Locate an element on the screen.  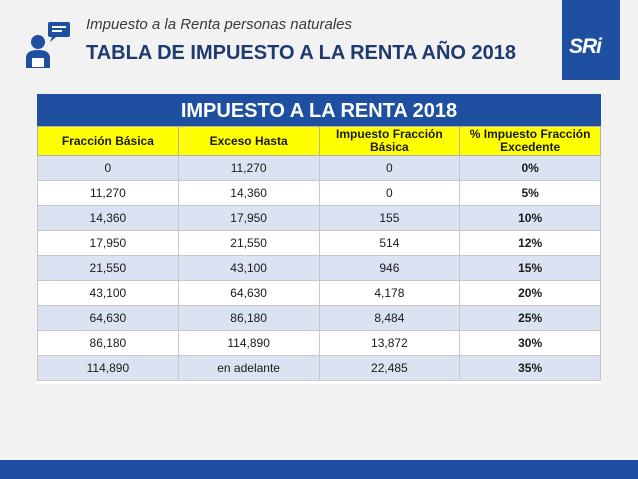
table-row: 114,890 en adelante 22,485 35% is located at coordinates (319, 368).